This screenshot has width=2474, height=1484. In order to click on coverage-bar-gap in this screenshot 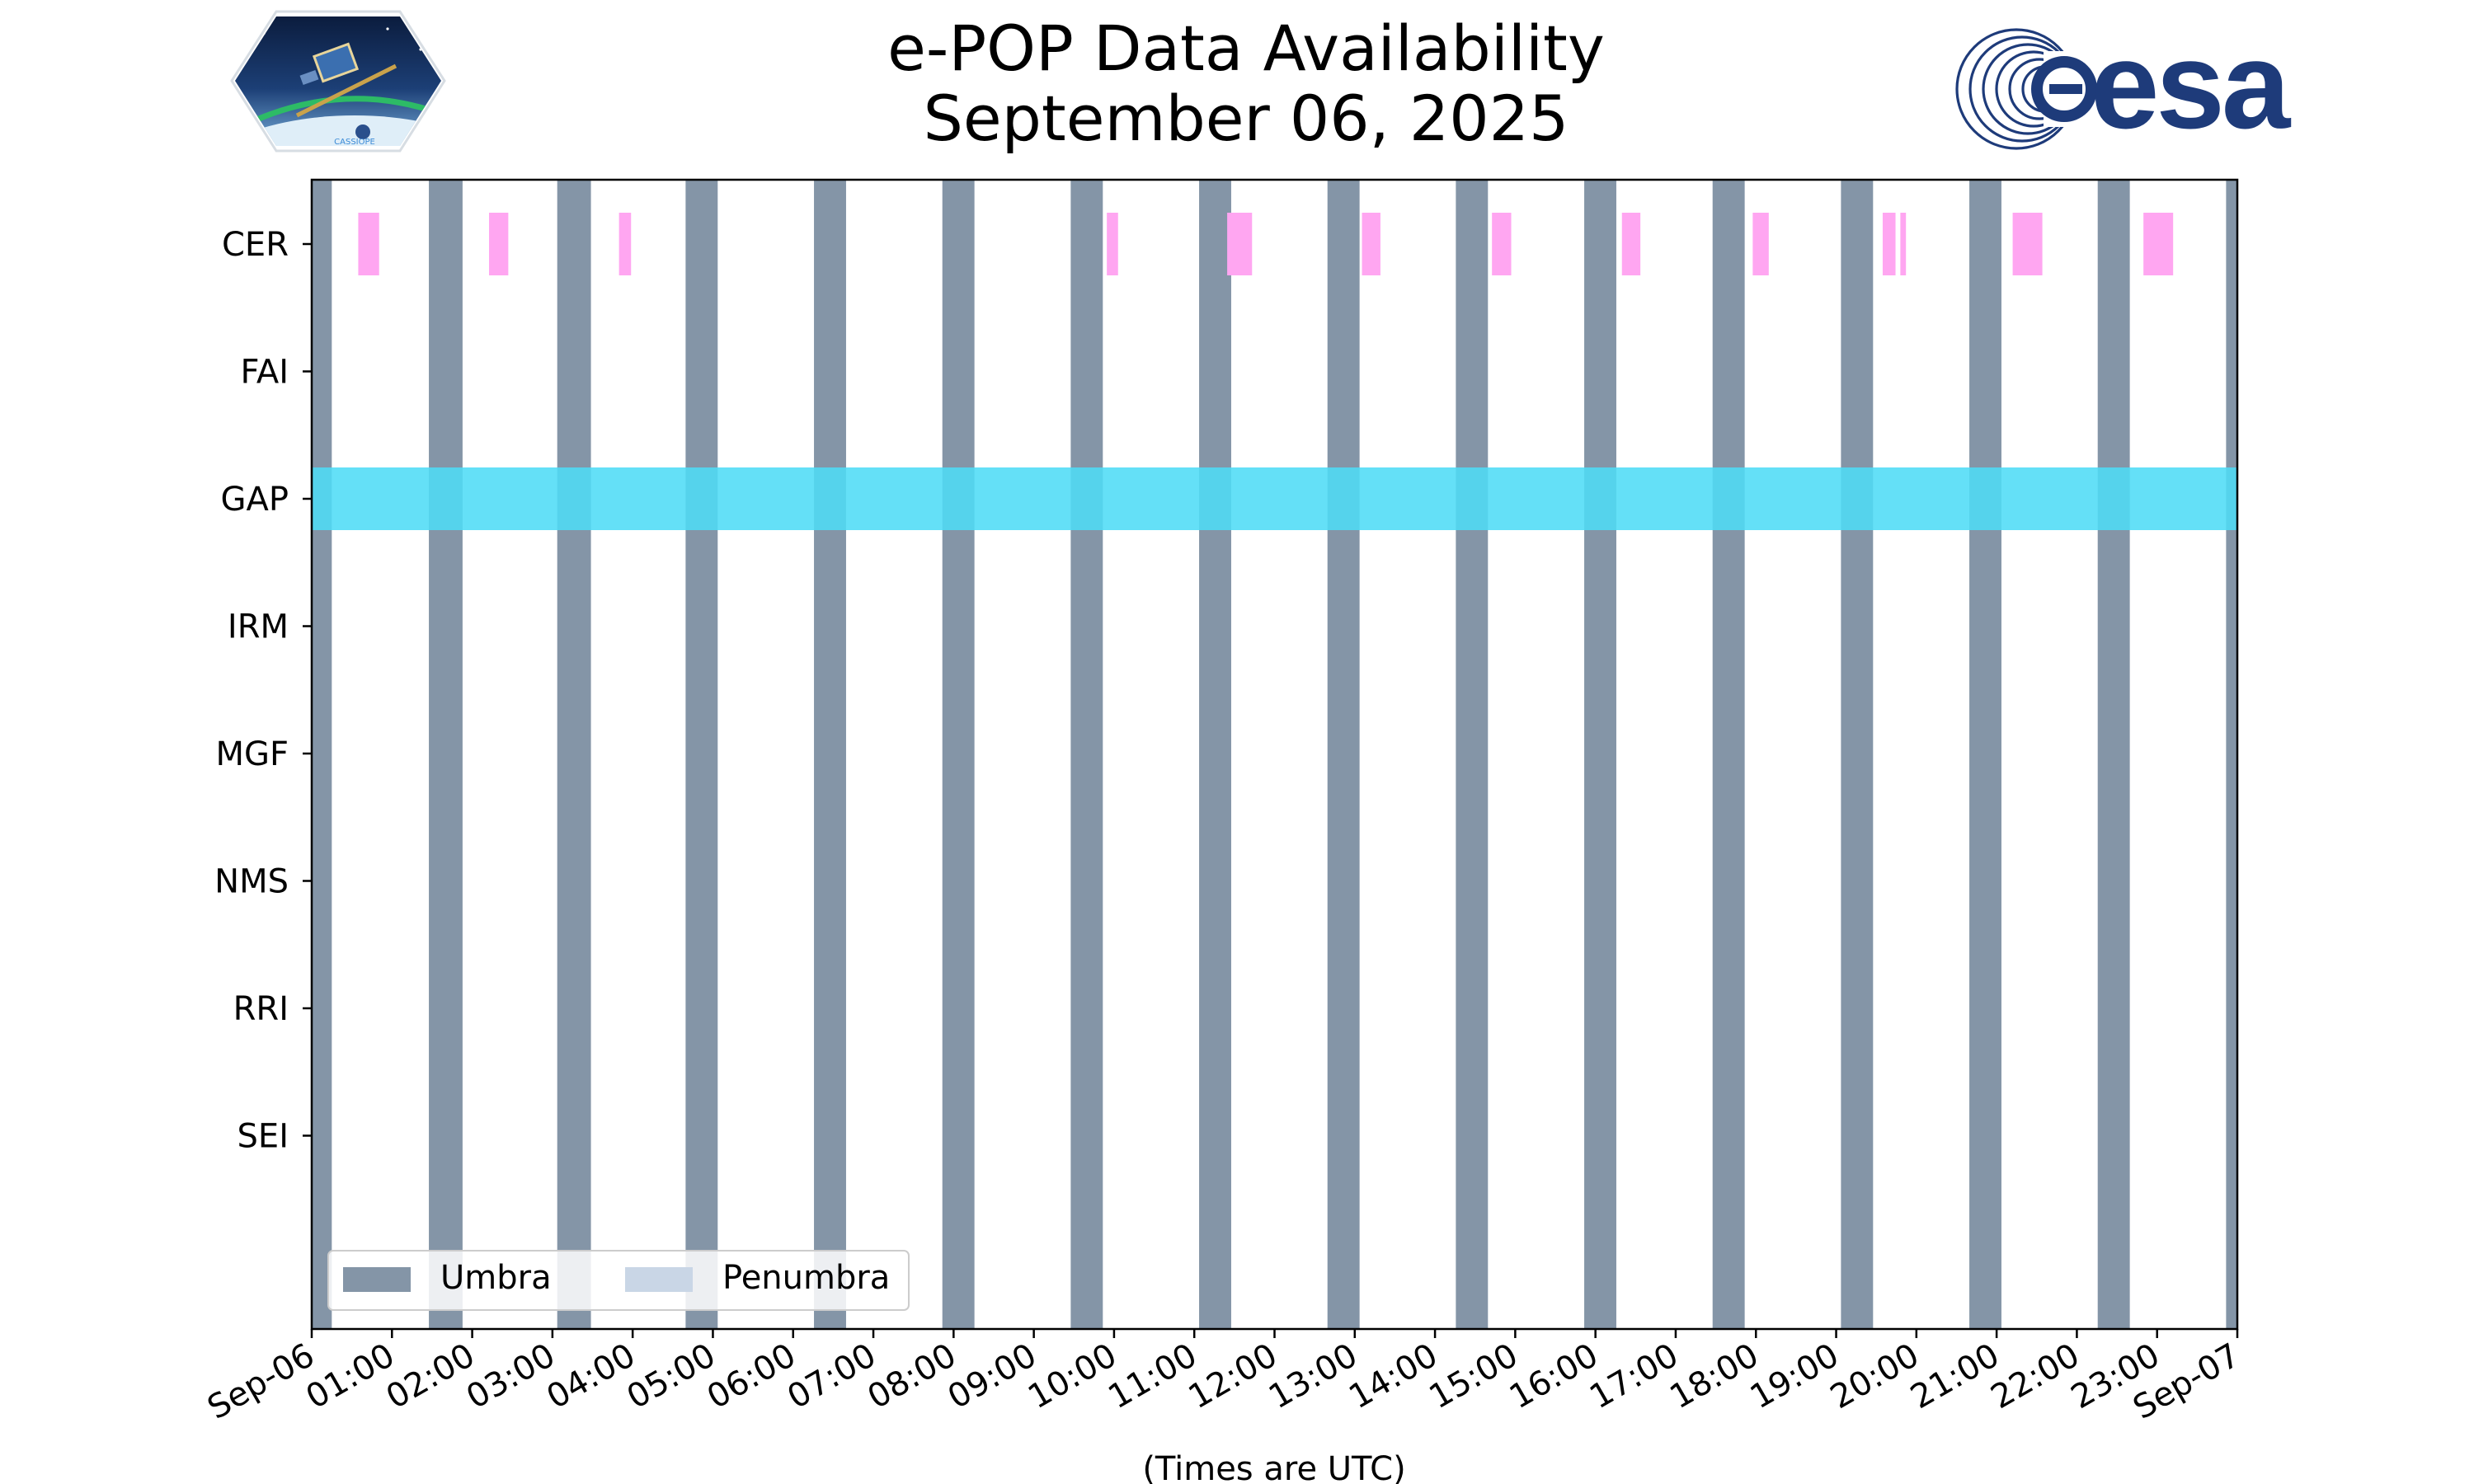, I will do `click(1274, 499)`.